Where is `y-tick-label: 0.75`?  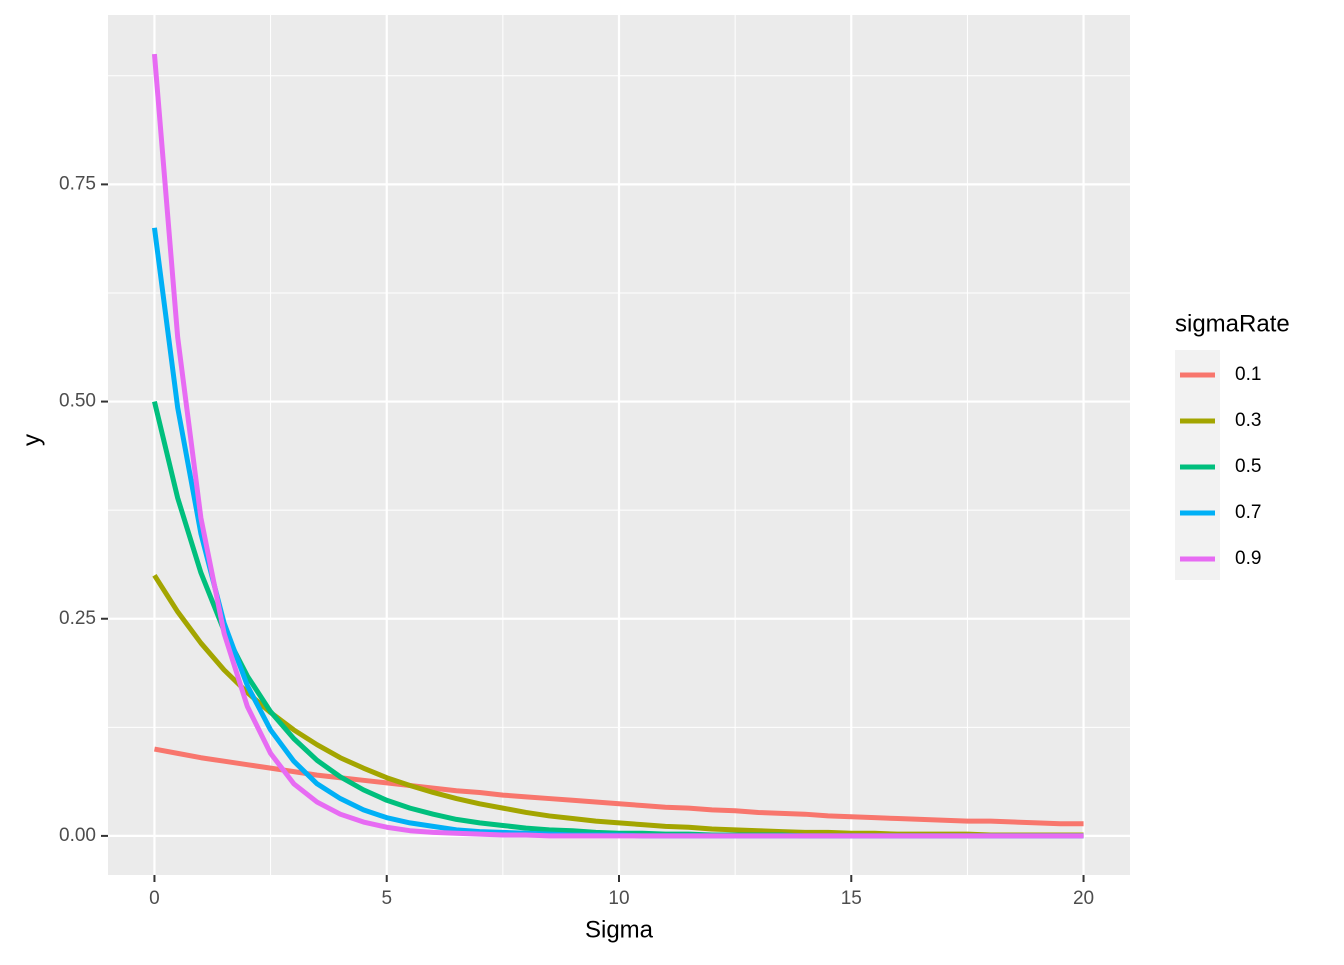
y-tick-label: 0.75 is located at coordinates (77, 183).